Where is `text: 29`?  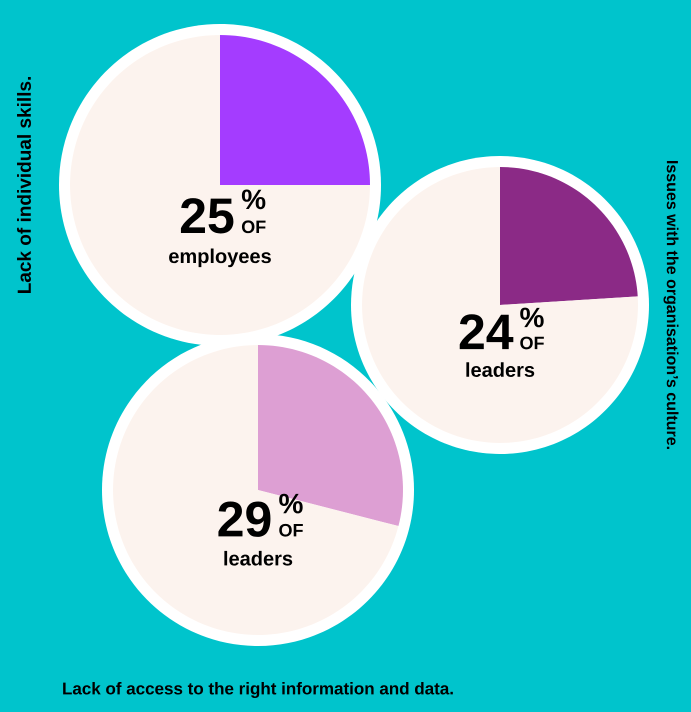 text: 29 is located at coordinates (244, 519).